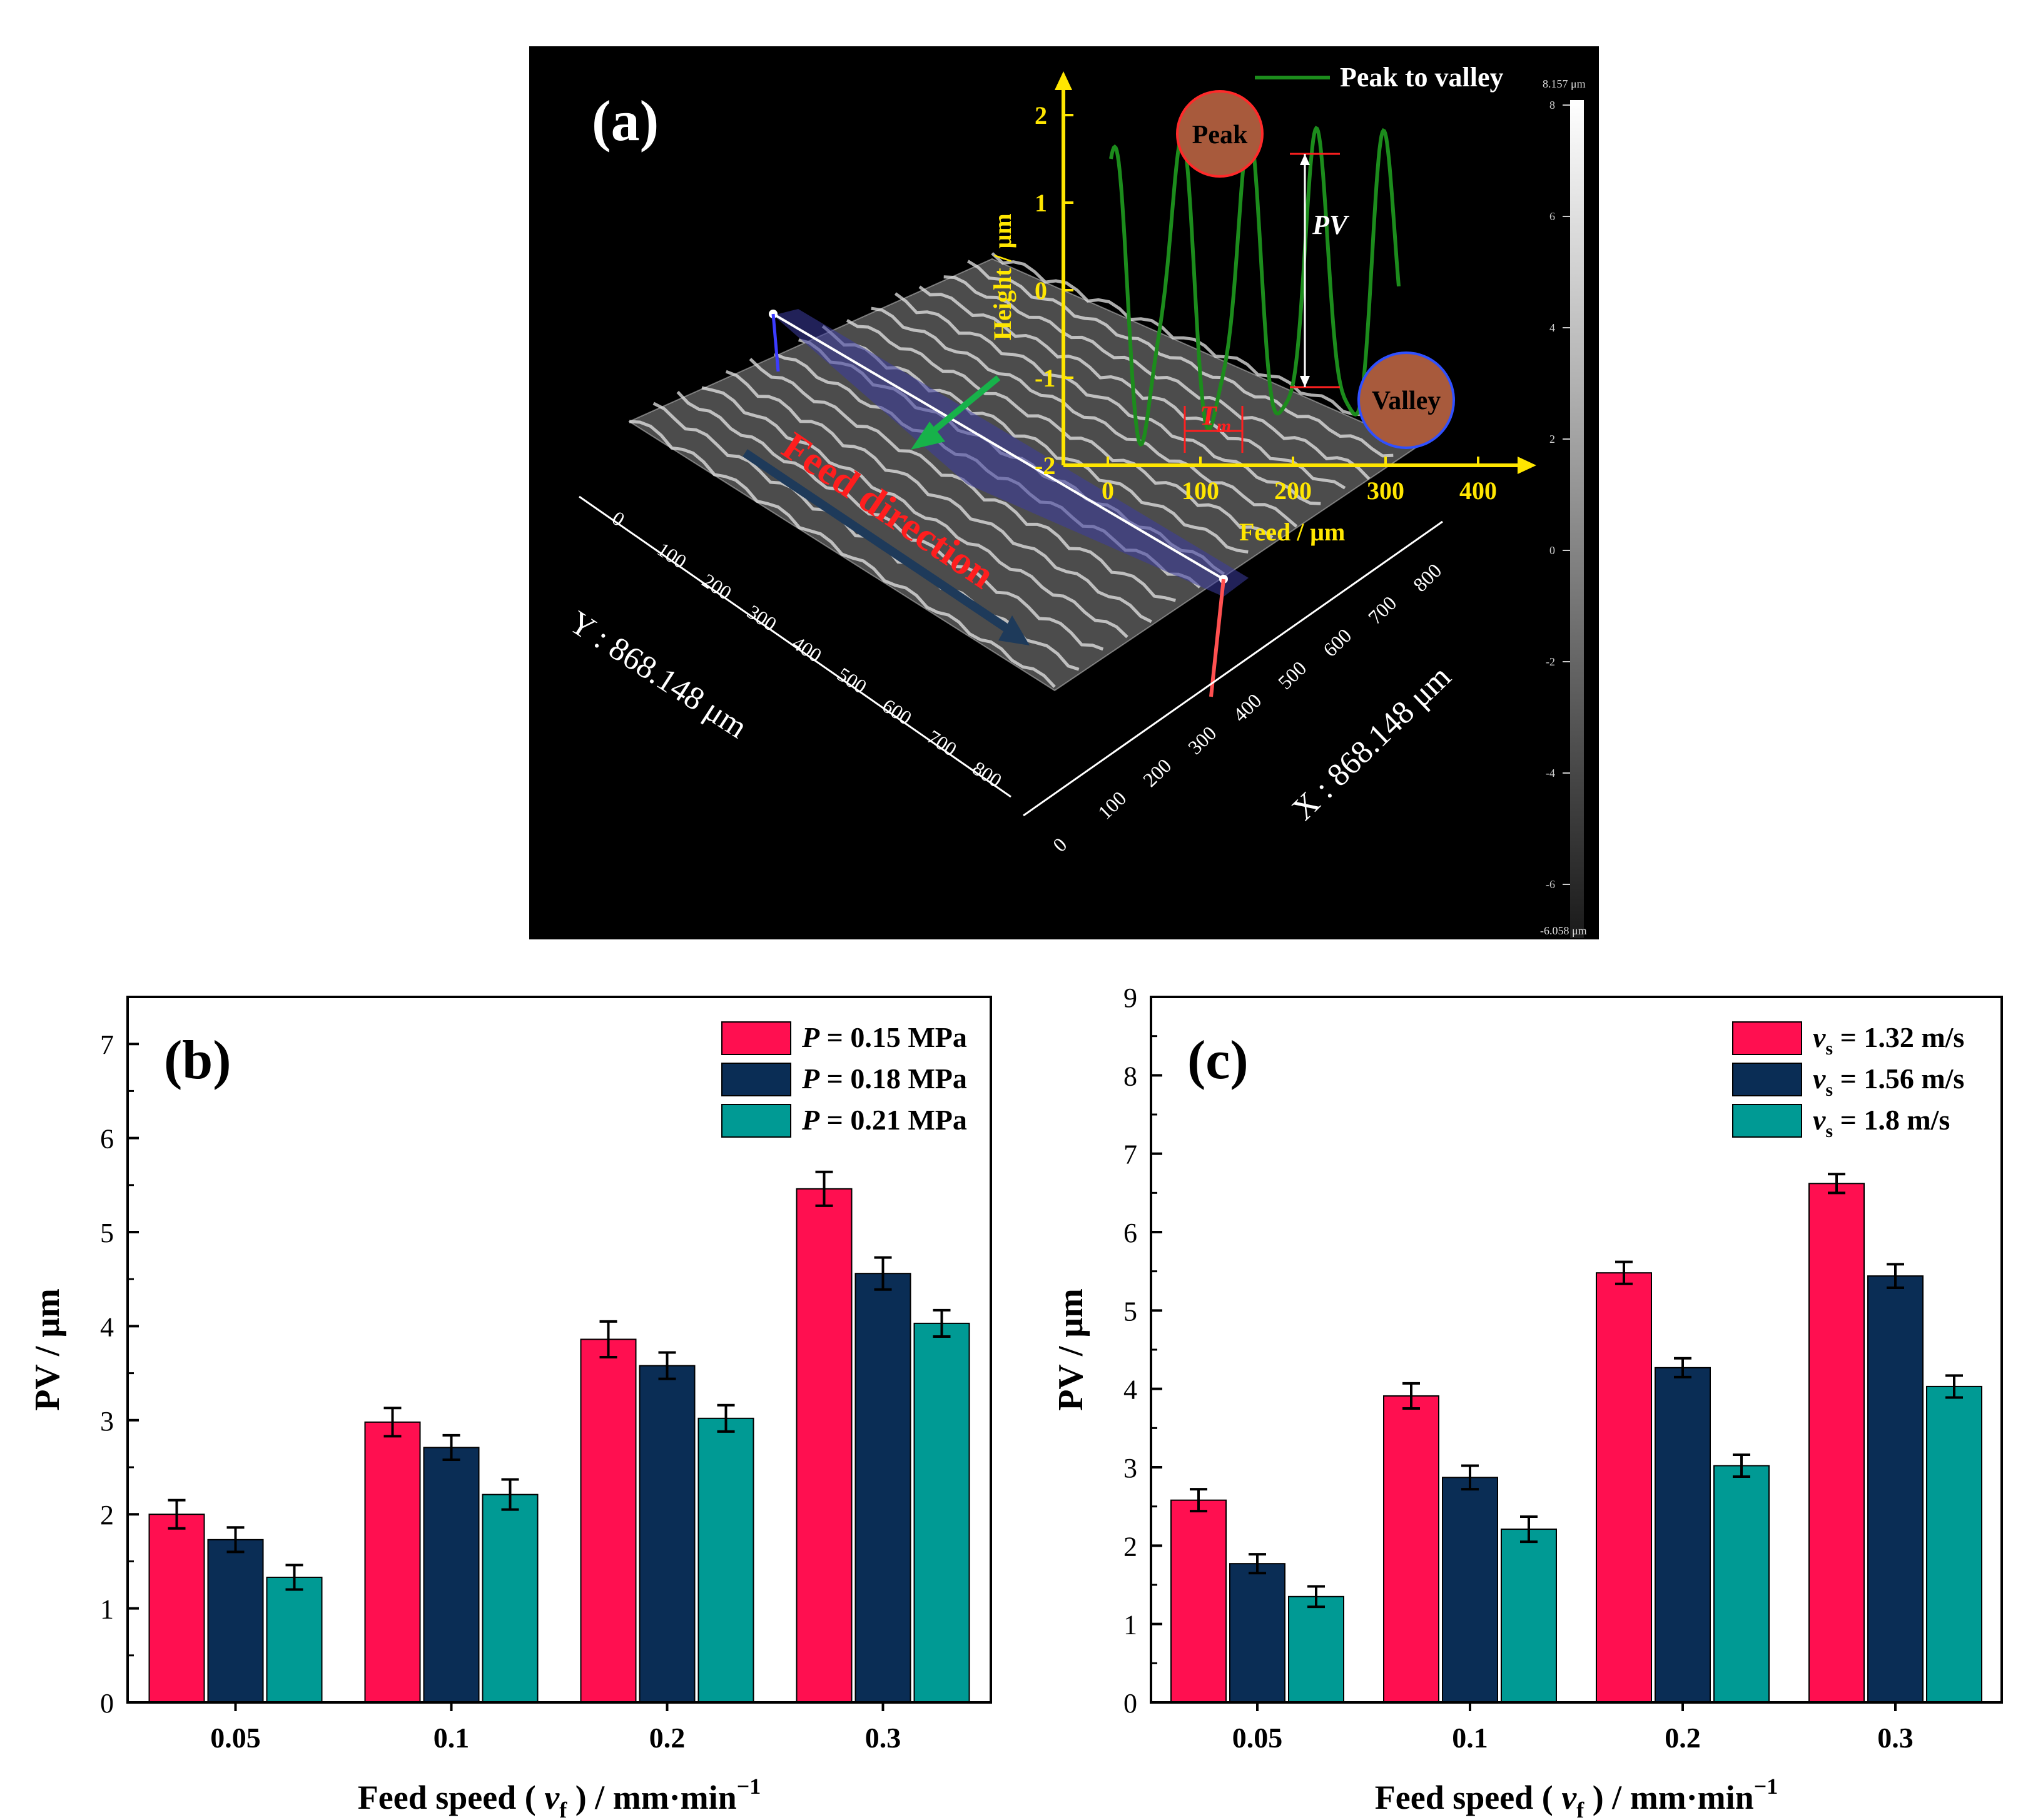 The image size is (2038, 1820). What do you see at coordinates (1292, 532) in the screenshot?
I see `inset-x-label: Feed / μm` at bounding box center [1292, 532].